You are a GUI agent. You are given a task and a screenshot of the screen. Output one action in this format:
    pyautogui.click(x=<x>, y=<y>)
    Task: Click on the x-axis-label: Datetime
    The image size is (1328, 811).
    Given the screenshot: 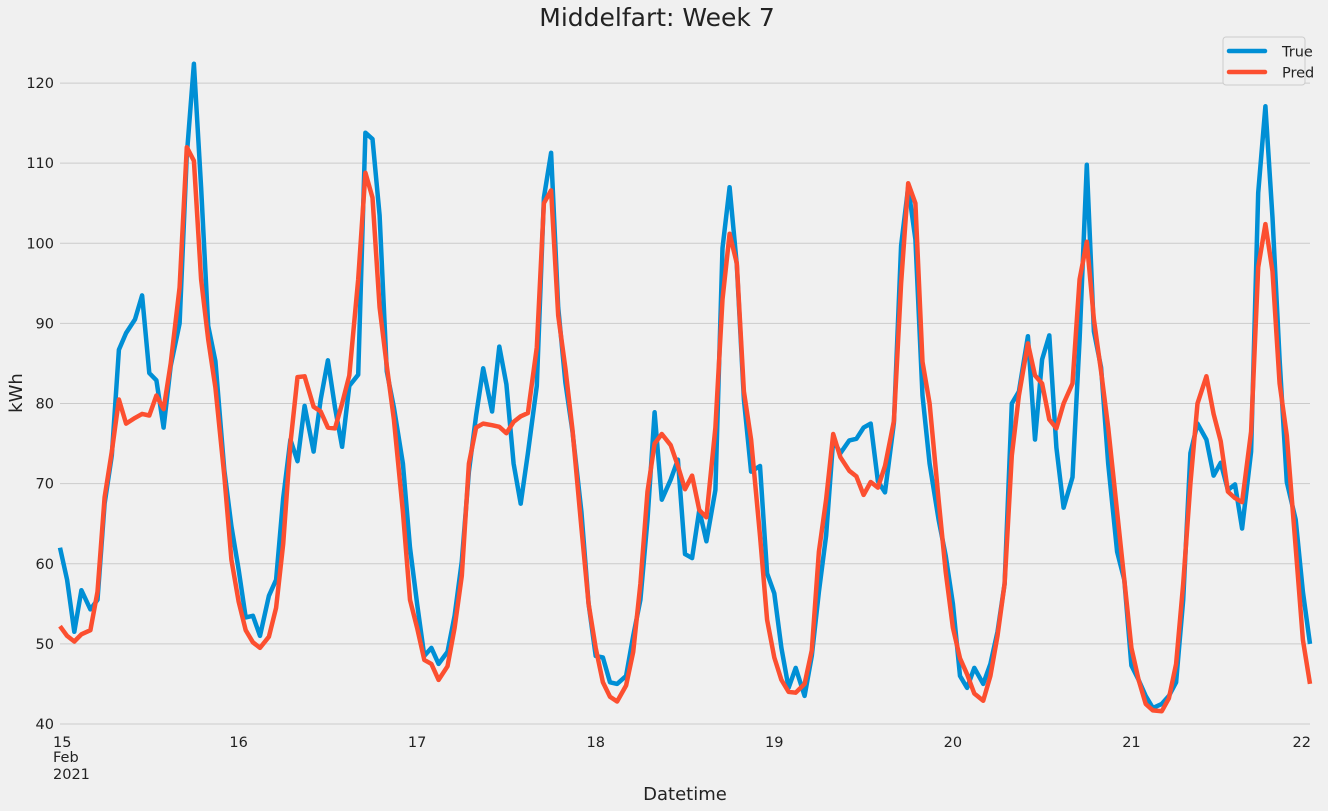 What is the action you would take?
    pyautogui.click(x=685, y=794)
    